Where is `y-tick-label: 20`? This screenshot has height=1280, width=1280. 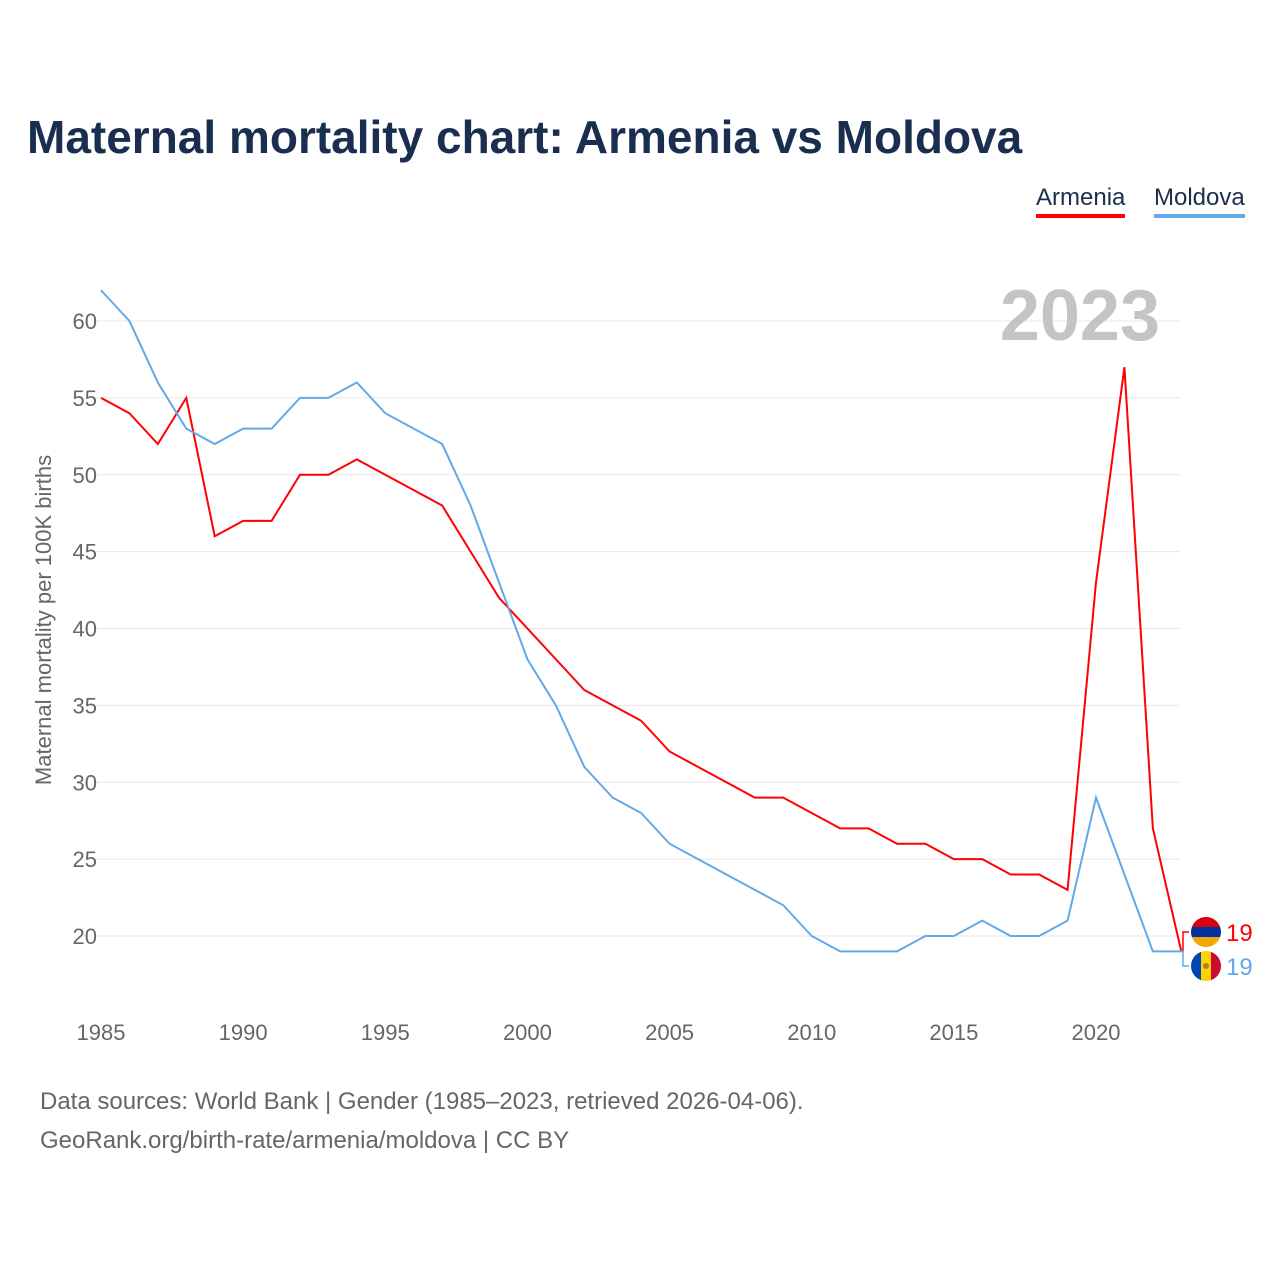 y-tick-label: 20 is located at coordinates (85, 936).